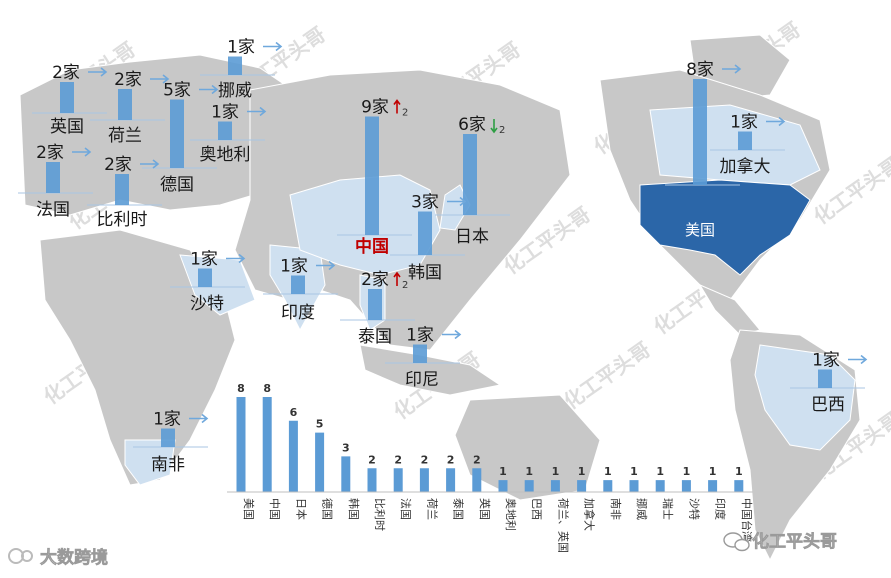 The width and height of the screenshot is (891, 578). I want to click on brand-left-text: 大数跨境, so click(74, 557).